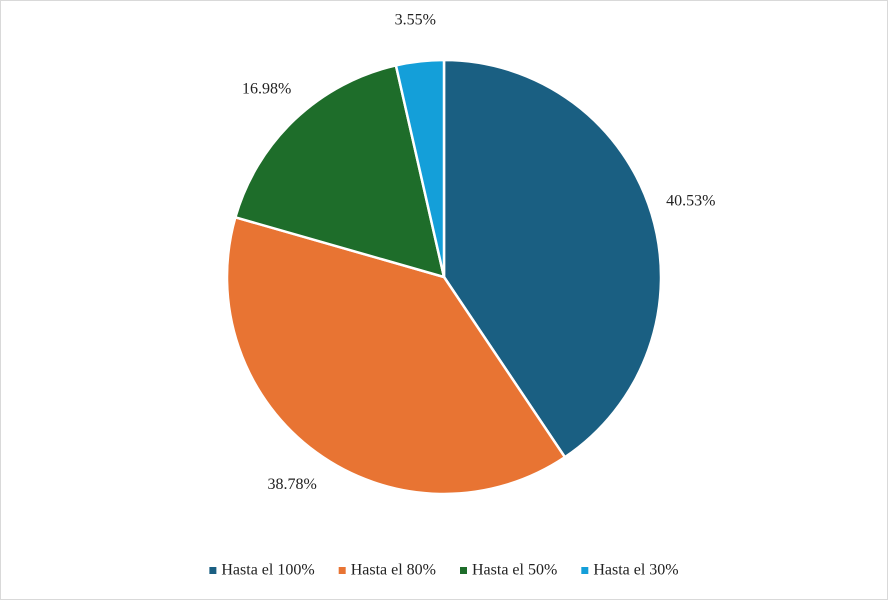  What do you see at coordinates (690, 201) in the screenshot?
I see `data-label: 40.53%` at bounding box center [690, 201].